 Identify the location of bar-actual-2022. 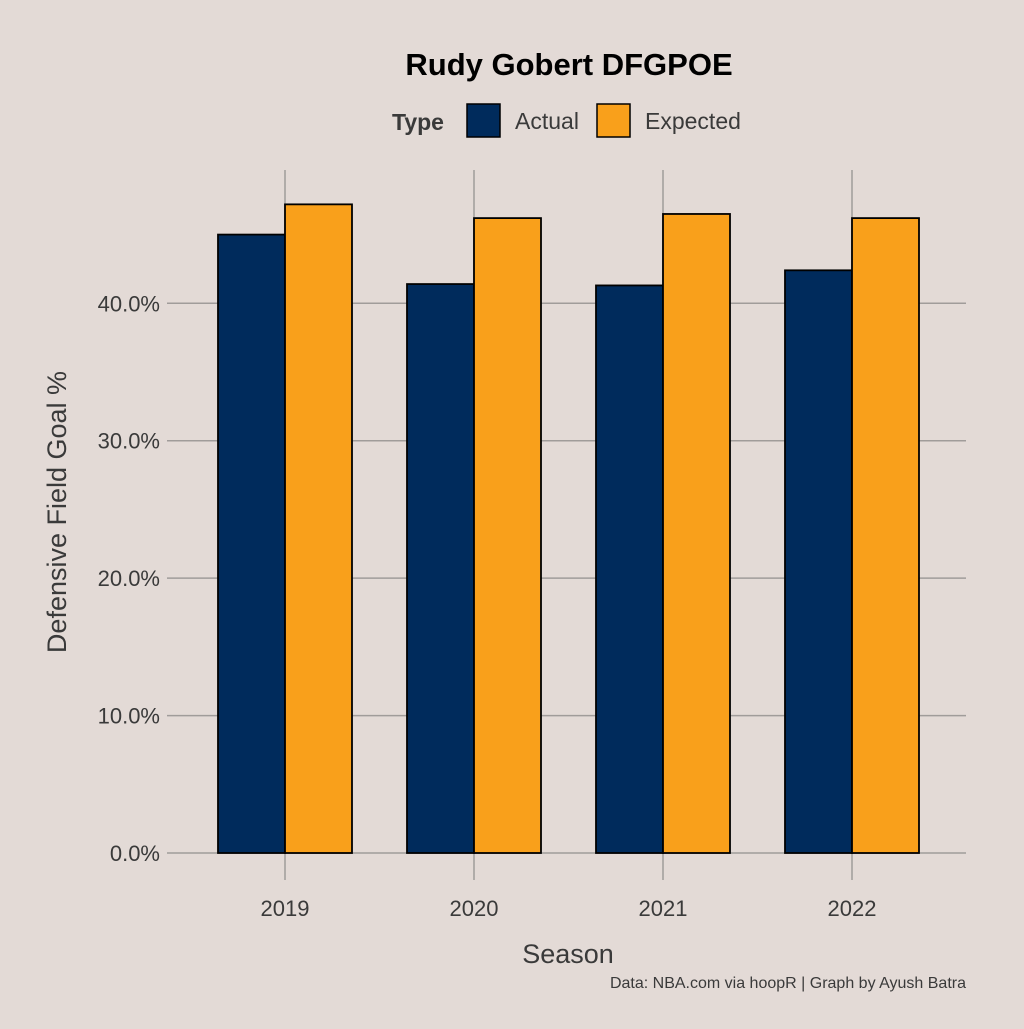
(818, 561).